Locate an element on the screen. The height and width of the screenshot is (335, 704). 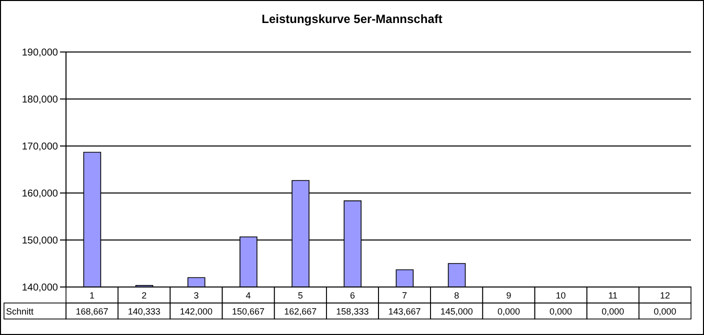
x-tick-label: 12 is located at coordinates (665, 295).